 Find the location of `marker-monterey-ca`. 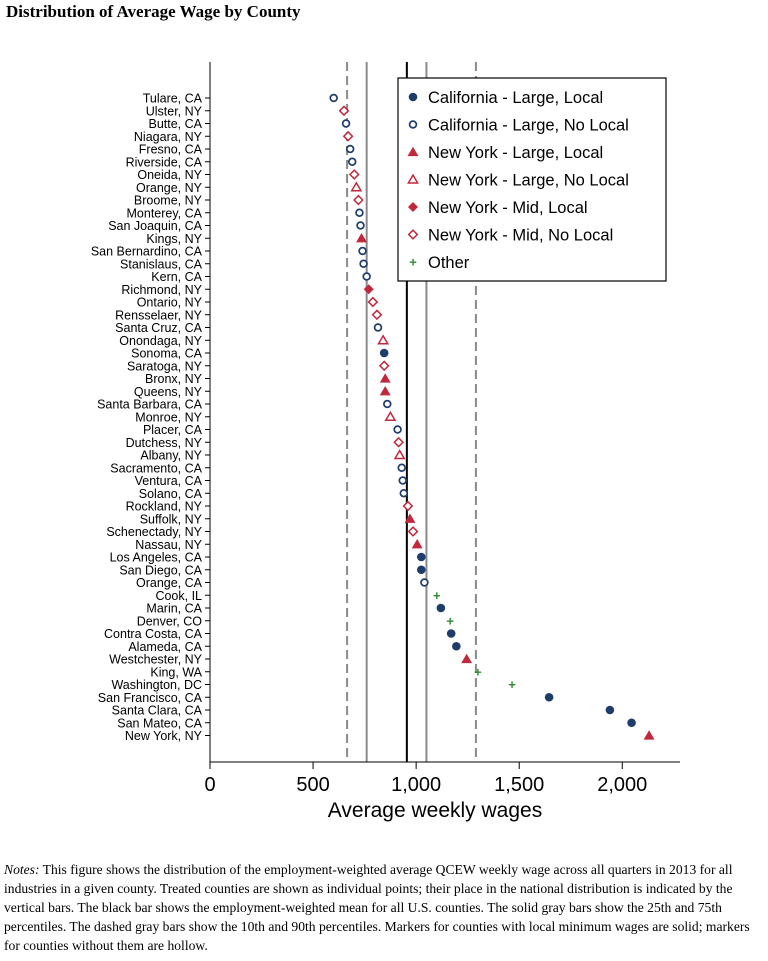

marker-monterey-ca is located at coordinates (359, 213).